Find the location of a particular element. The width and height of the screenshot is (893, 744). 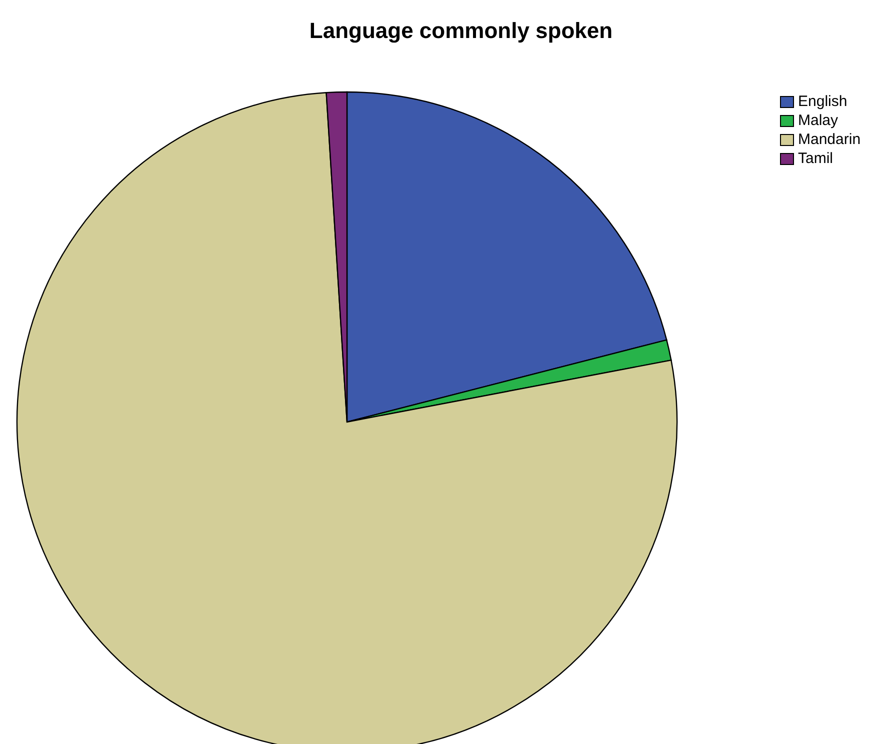

legend-label: Malay is located at coordinates (818, 120).